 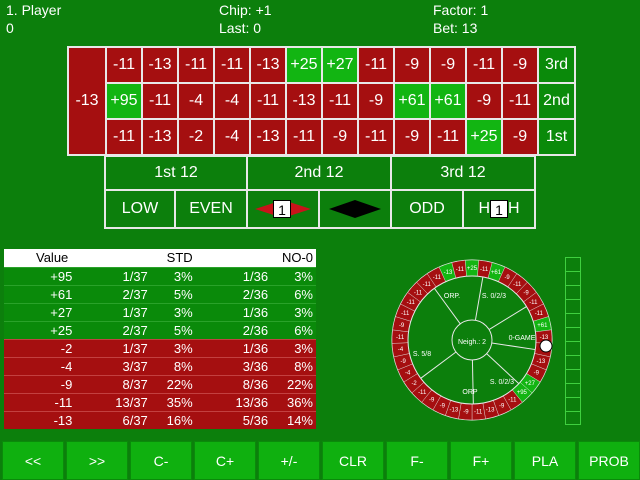 What do you see at coordinates (40, 365) in the screenshot?
I see `stats-cell-value: -4` at bounding box center [40, 365].